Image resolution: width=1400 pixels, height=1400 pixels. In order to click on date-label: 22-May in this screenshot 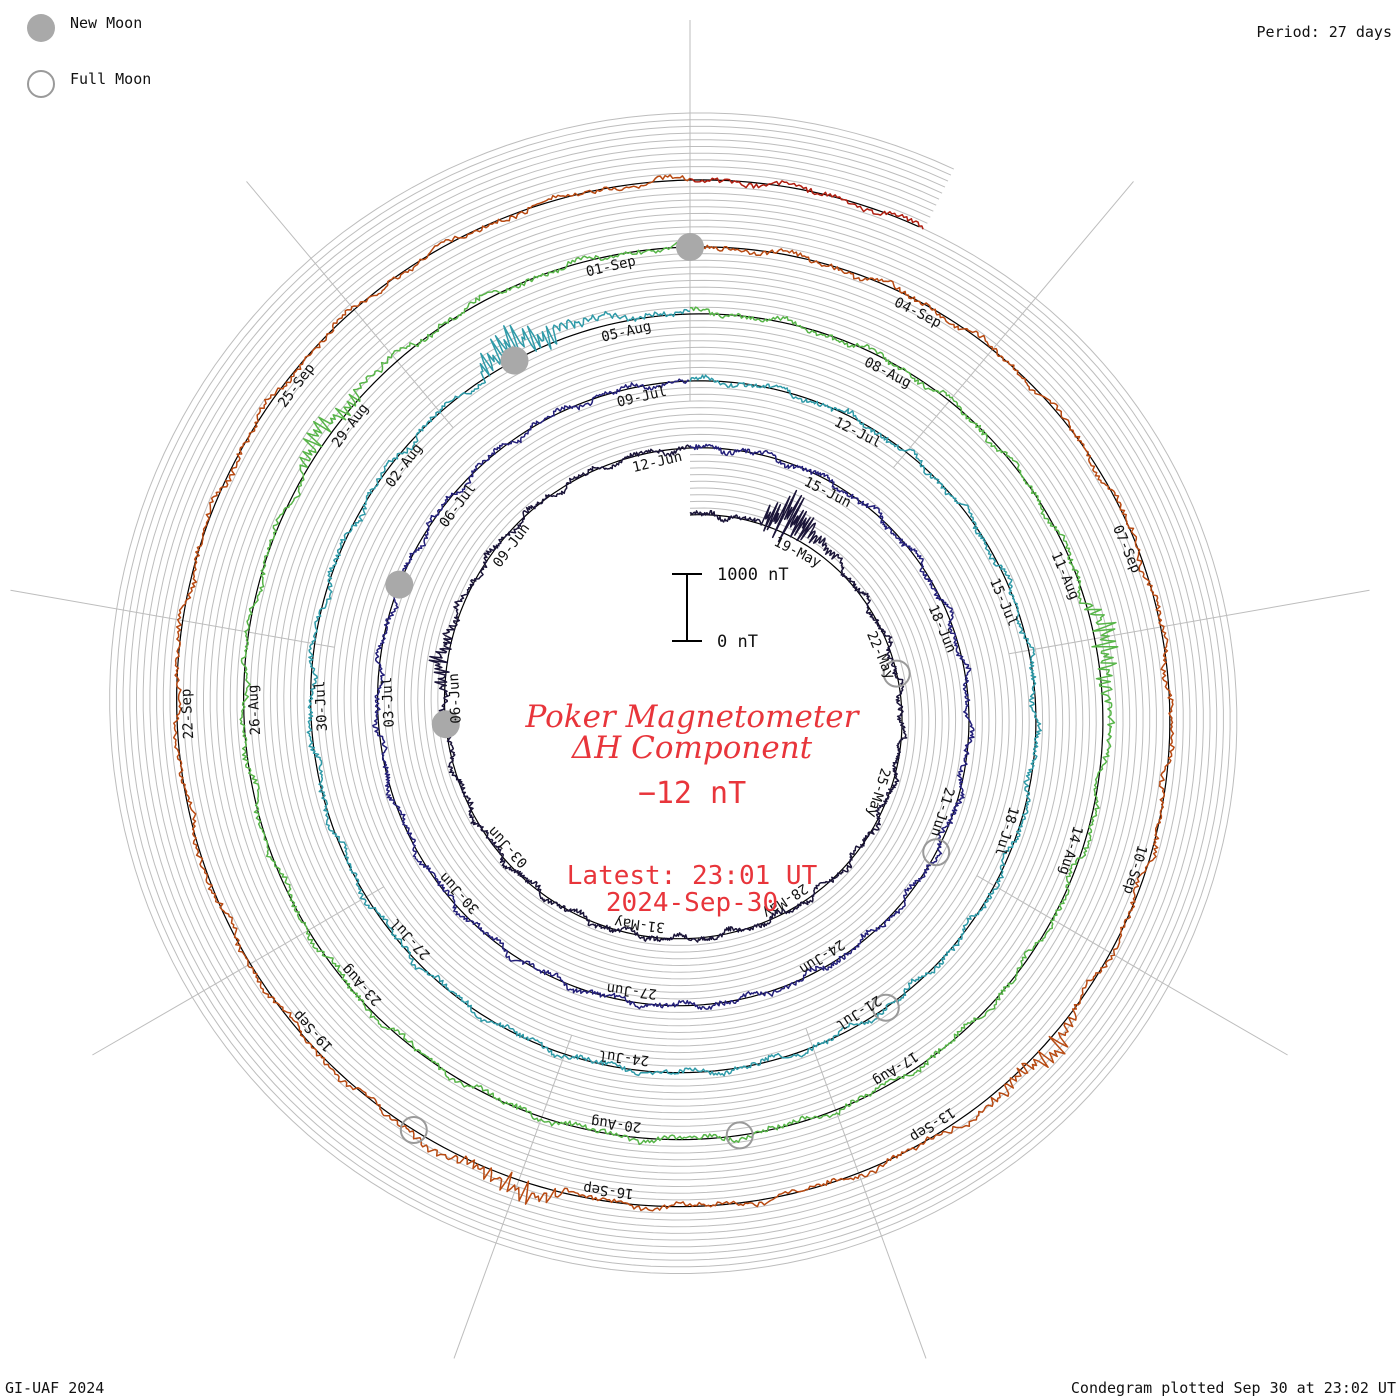, I will do `click(880, 655)`.